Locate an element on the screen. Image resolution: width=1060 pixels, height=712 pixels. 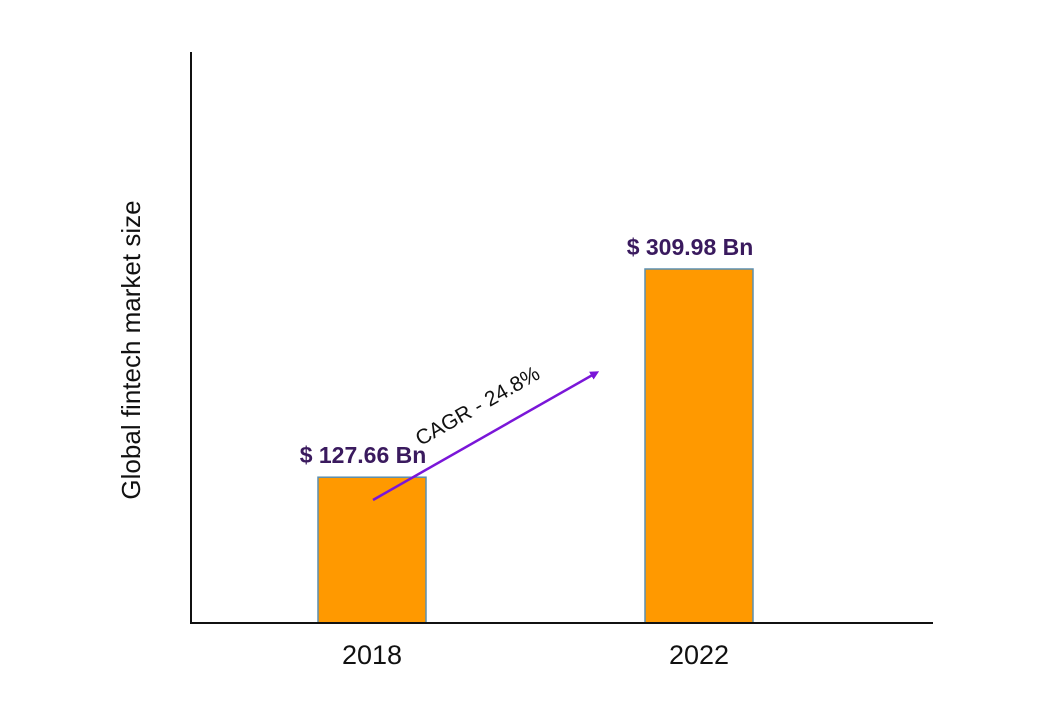
value-label-2018: $ 127.66 Bn is located at coordinates (363, 455).